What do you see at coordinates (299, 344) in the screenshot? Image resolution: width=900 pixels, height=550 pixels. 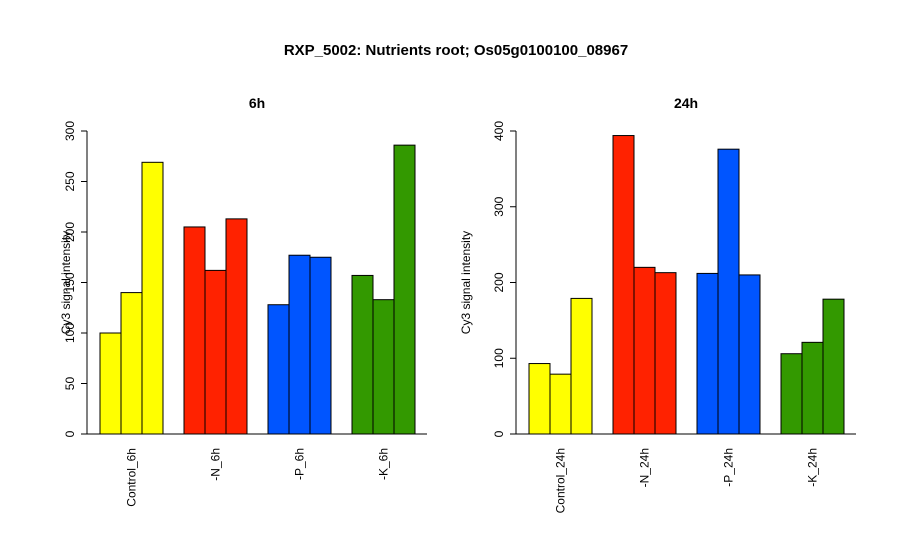 I see `bar--P_6h-2` at bounding box center [299, 344].